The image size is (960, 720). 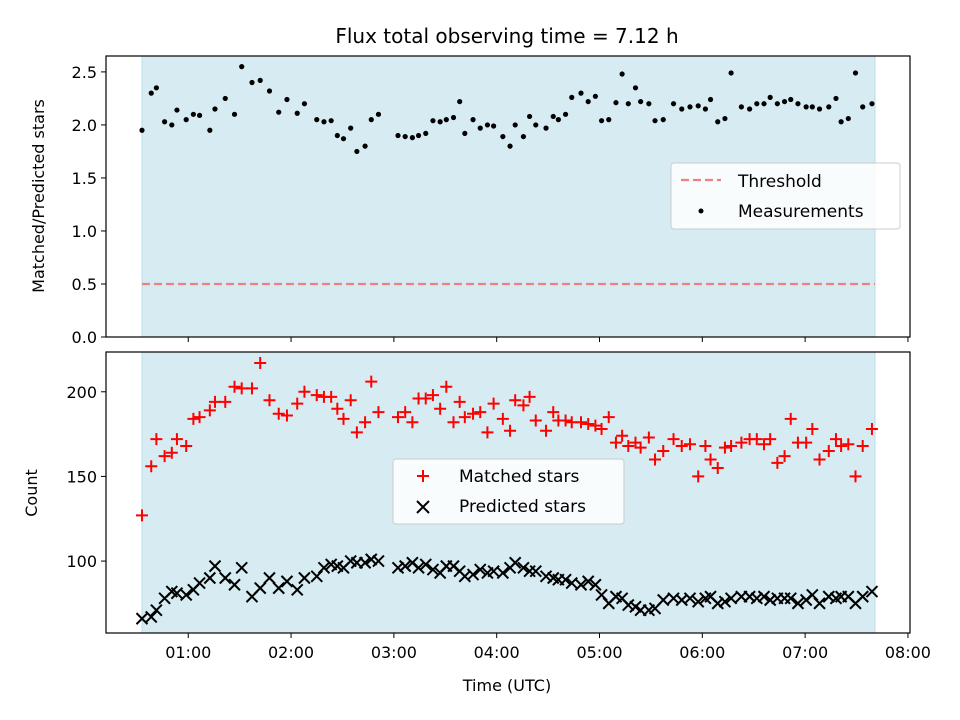 What do you see at coordinates (785, 196) in the screenshot?
I see `ratio-legend: Threshold Measurements` at bounding box center [785, 196].